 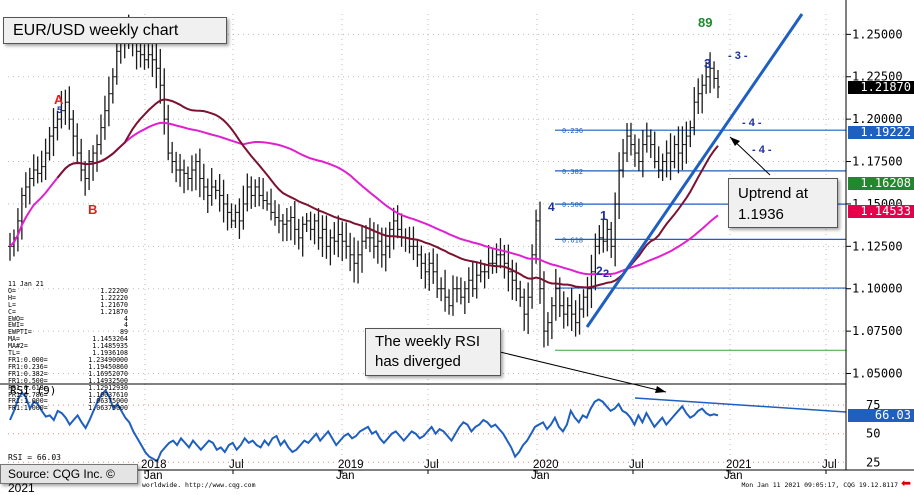 I want to click on x-tick-label: 2020, so click(x=546, y=465).